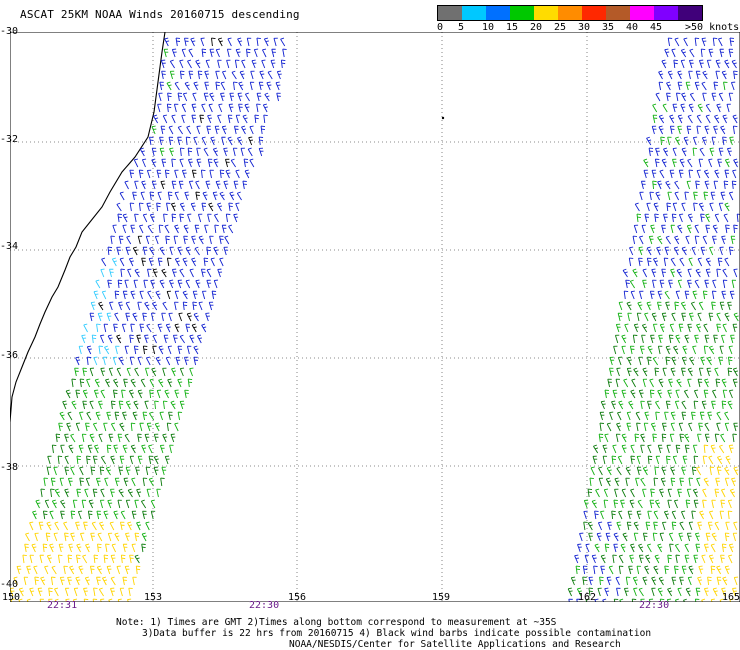 The height and width of the screenshot is (650, 740). Describe the element at coordinates (656, 27) in the screenshot. I see `legend-label: 45` at that location.